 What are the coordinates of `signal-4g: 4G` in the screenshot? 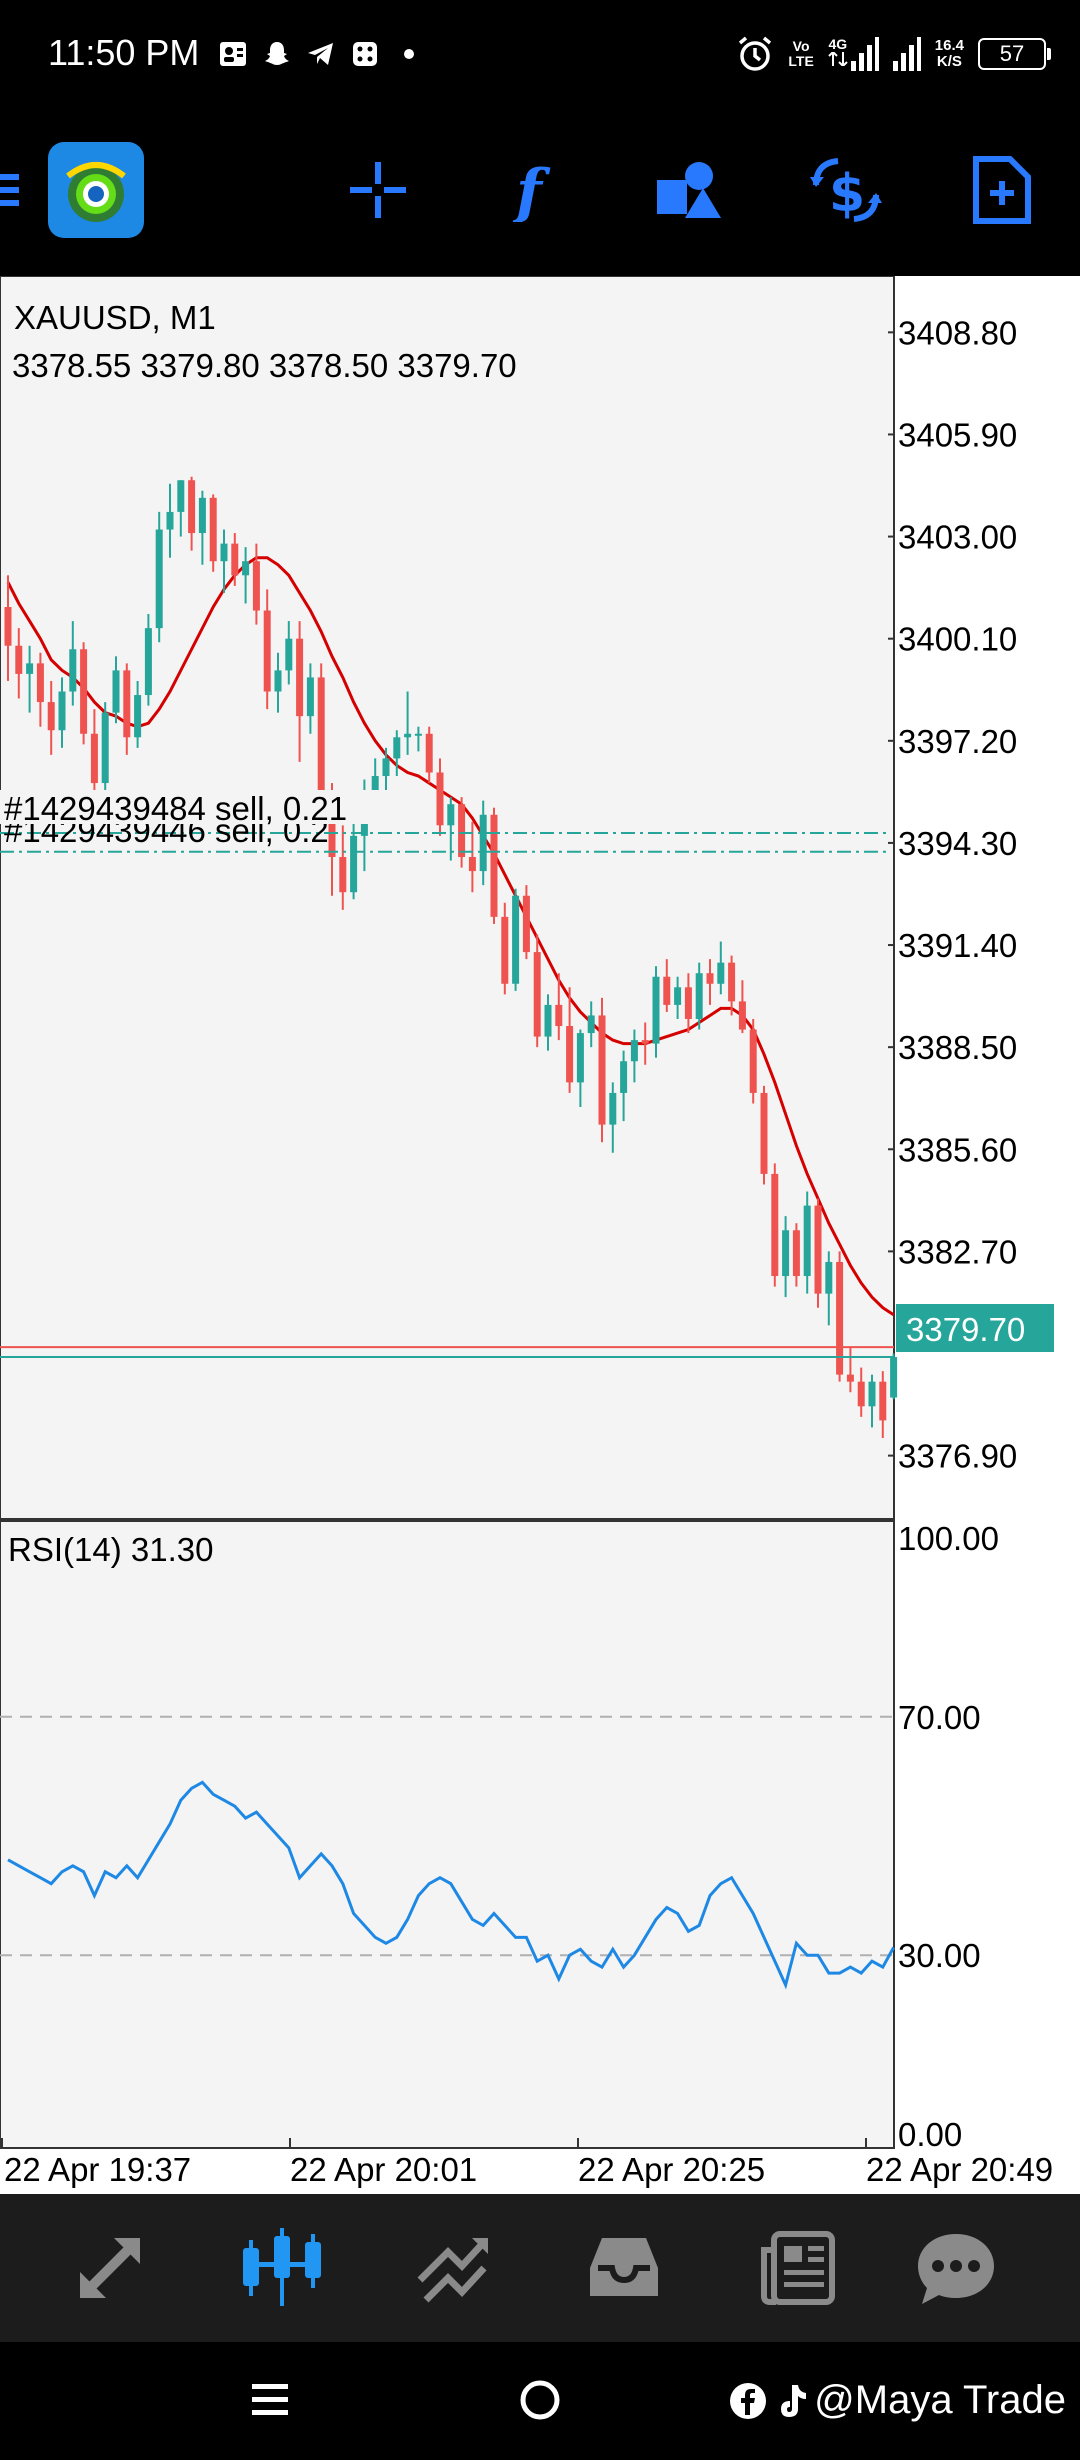 It's located at (853, 54).